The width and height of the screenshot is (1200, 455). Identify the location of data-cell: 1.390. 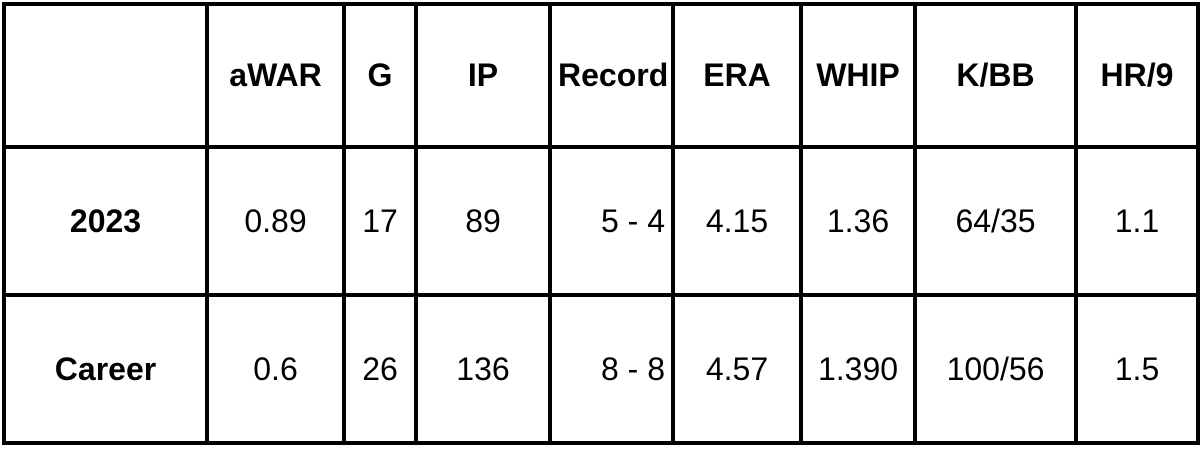
(858, 369).